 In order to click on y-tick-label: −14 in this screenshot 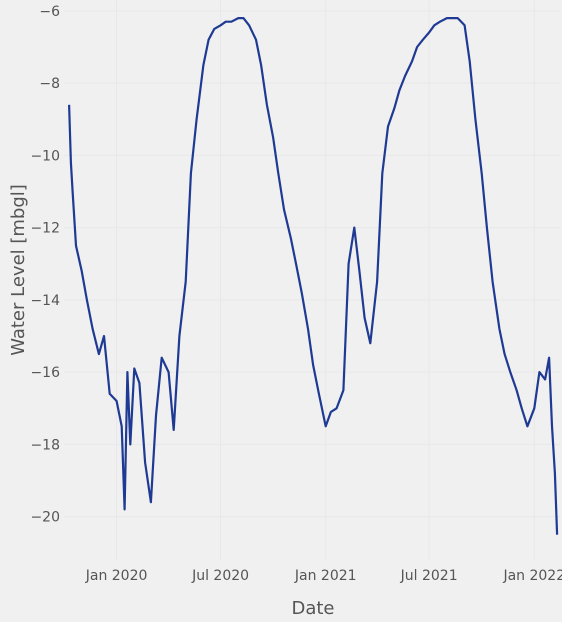, I will do `click(45, 301)`.